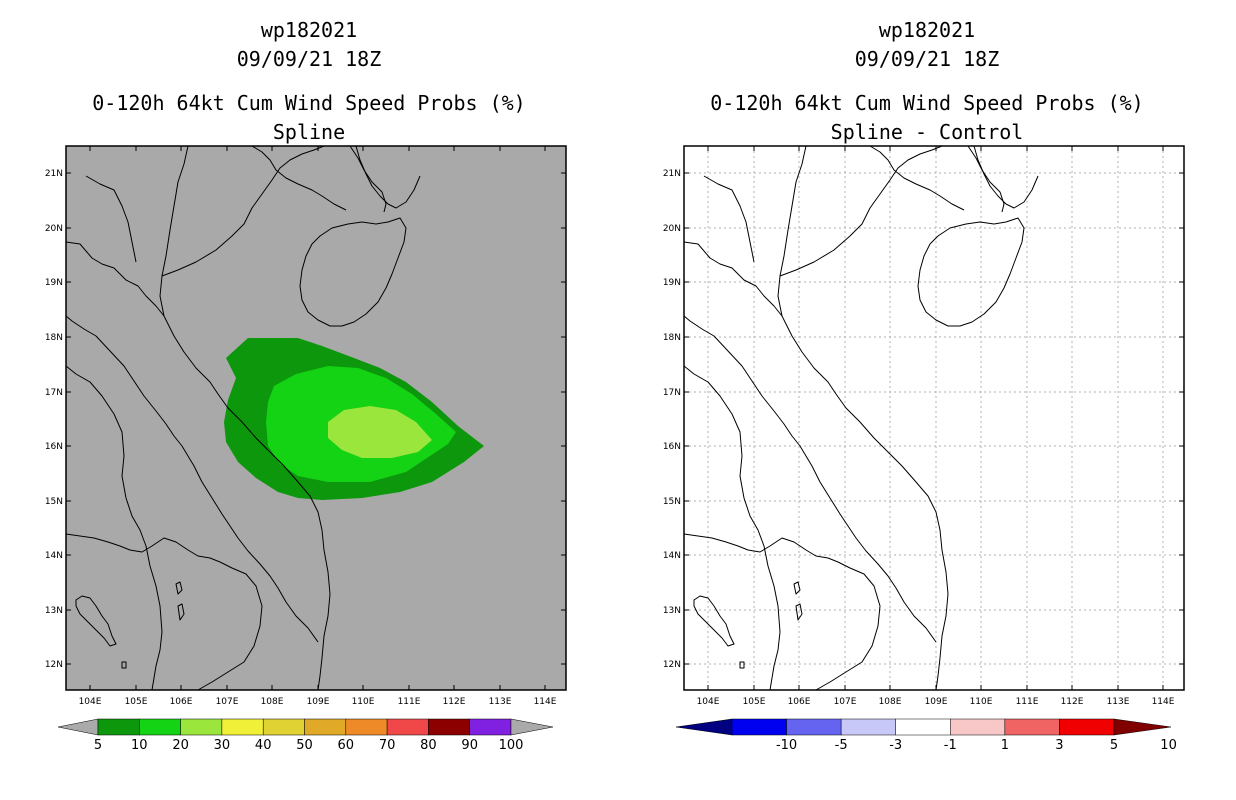 This screenshot has height=800, width=1236. I want to click on left-title-product: 0-120h 64kt Cum Wind Speed Probs (%), so click(309, 103).